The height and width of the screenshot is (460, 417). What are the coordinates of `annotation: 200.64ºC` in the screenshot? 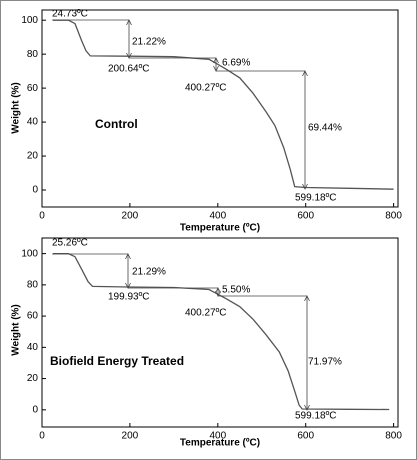 It's located at (128, 69).